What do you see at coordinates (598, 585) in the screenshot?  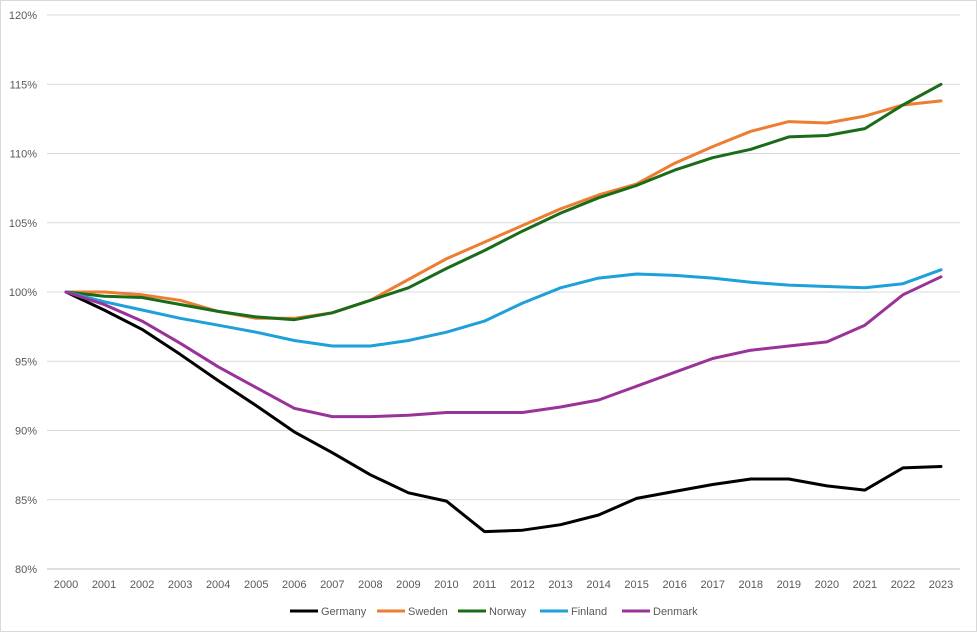 I see `x-tick-label: 2014` at bounding box center [598, 585].